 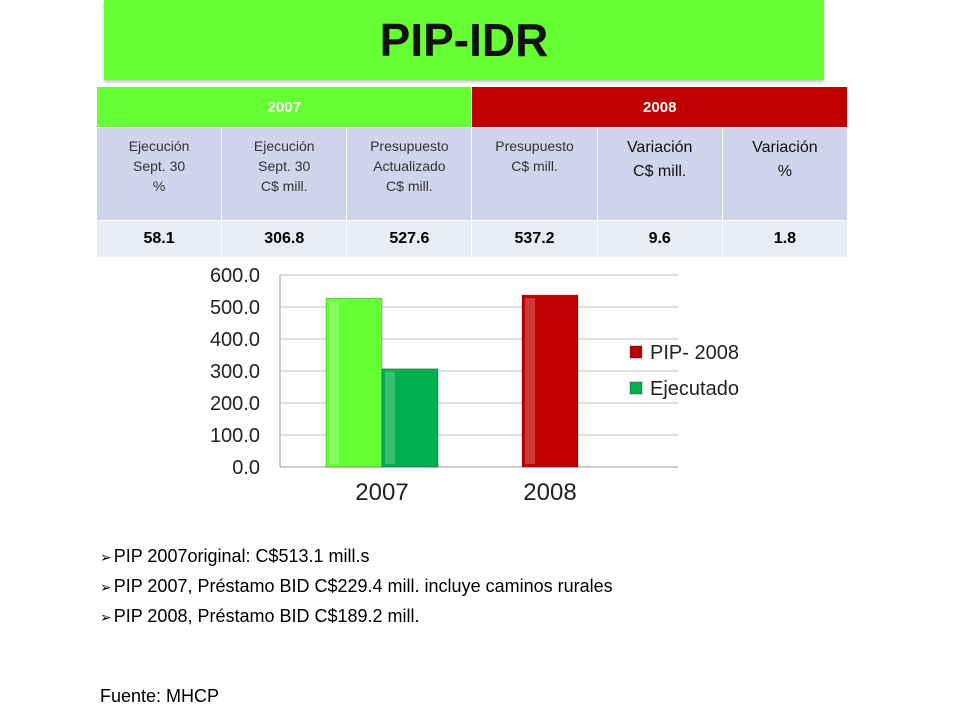 What do you see at coordinates (659, 107) in the screenshot?
I see `year-header-2008: 2008` at bounding box center [659, 107].